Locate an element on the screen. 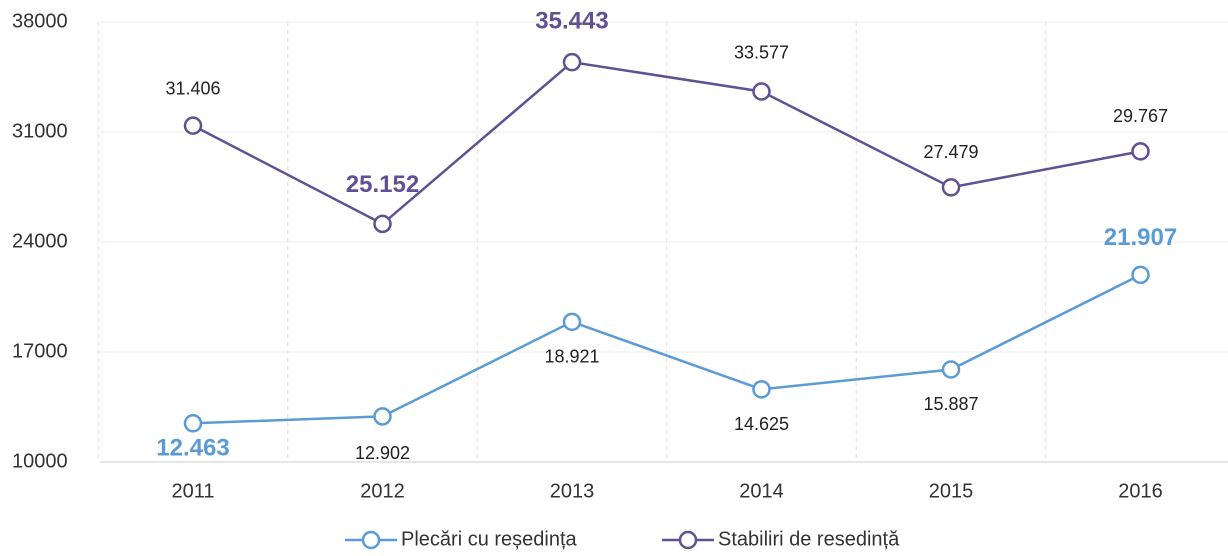  legend-label: Plecări cu reședința is located at coordinates (489, 539).